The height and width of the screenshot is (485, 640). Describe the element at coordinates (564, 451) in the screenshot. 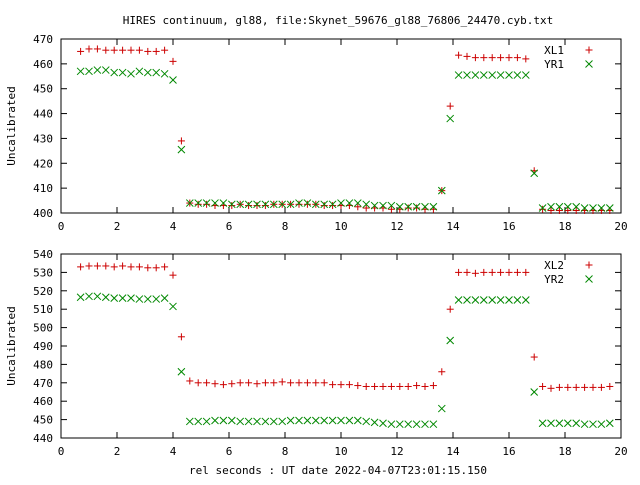

I see `x-tick-label: 18` at that location.